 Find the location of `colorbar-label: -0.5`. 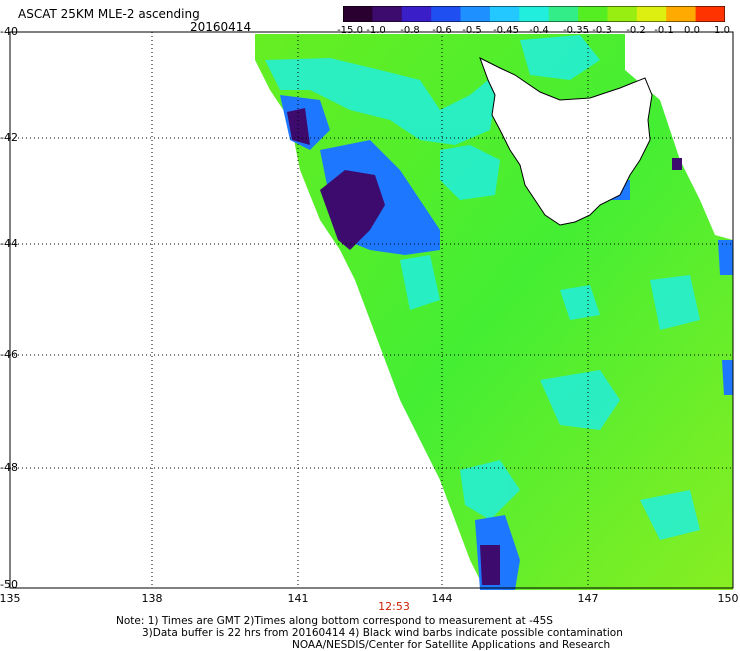

colorbar-label: -0.5 is located at coordinates (472, 30).